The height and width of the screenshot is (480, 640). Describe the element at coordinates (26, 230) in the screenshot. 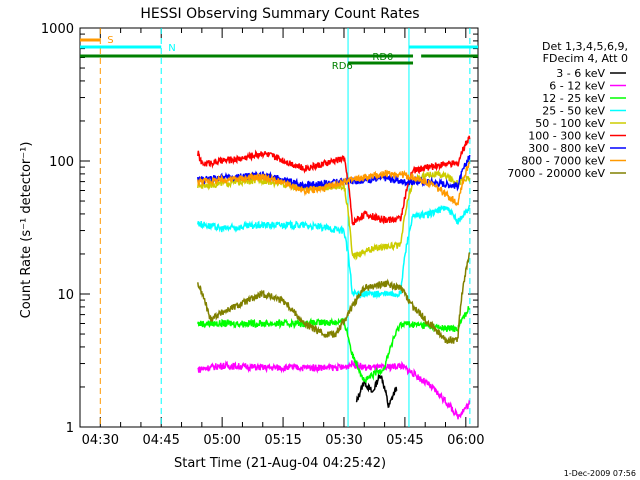

I see `y-axis-label: Count Rate (s⁻¹ detector⁻¹)` at that location.